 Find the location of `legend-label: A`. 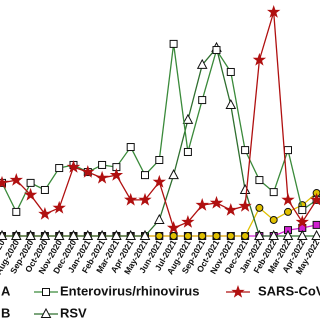

legend-label: A is located at coordinates (6, 290).